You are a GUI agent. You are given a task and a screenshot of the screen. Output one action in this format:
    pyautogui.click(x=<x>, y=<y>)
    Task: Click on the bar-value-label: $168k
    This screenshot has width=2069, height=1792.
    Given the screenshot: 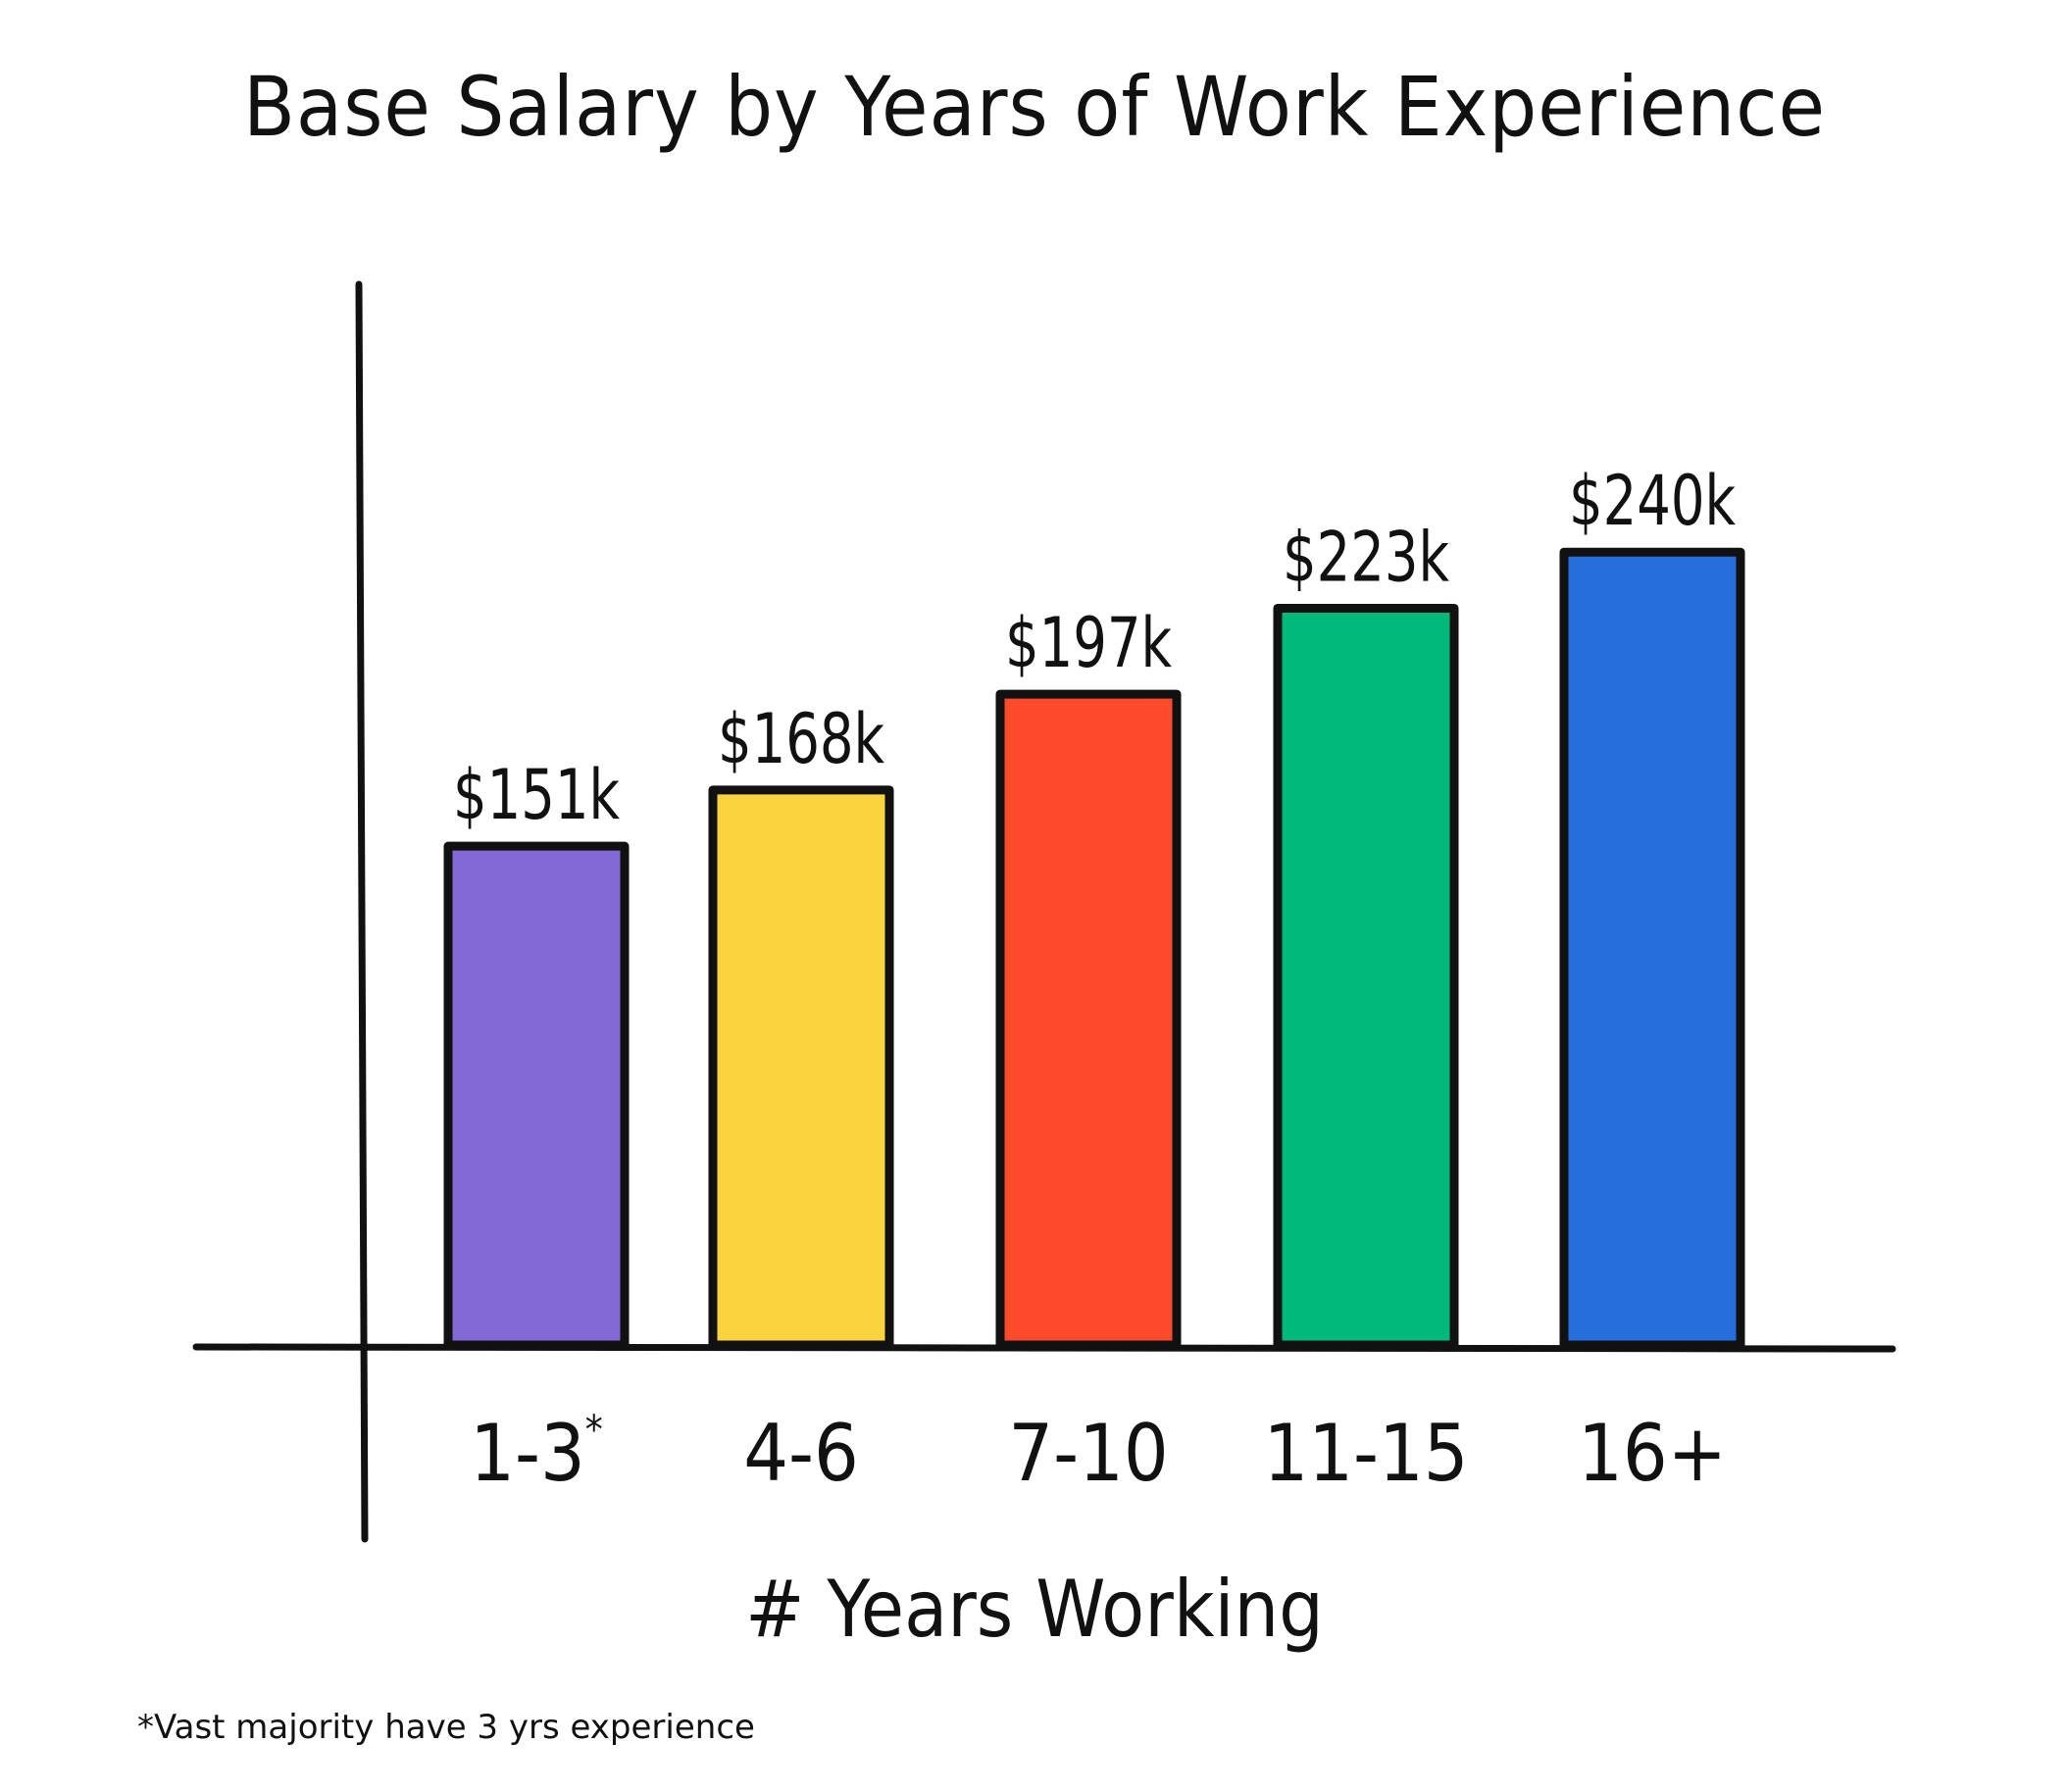 What is the action you would take?
    pyautogui.click(x=801, y=739)
    